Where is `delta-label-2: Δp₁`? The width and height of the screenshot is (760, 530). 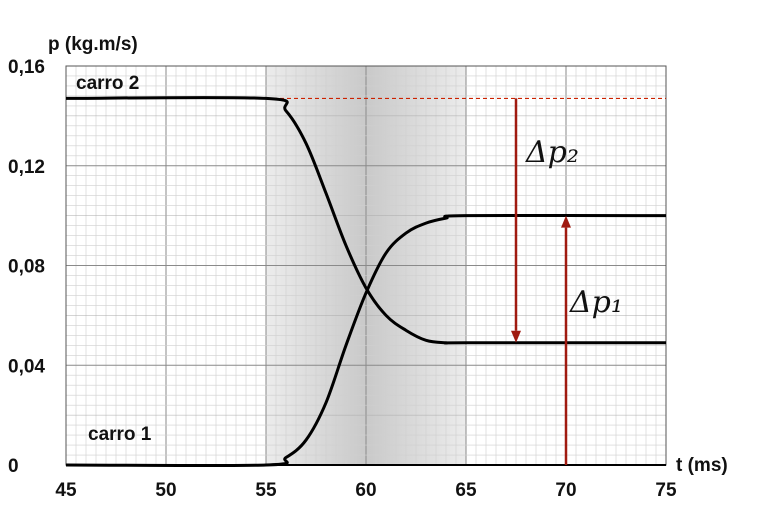 delta-label-2: Δp₁ is located at coordinates (596, 302).